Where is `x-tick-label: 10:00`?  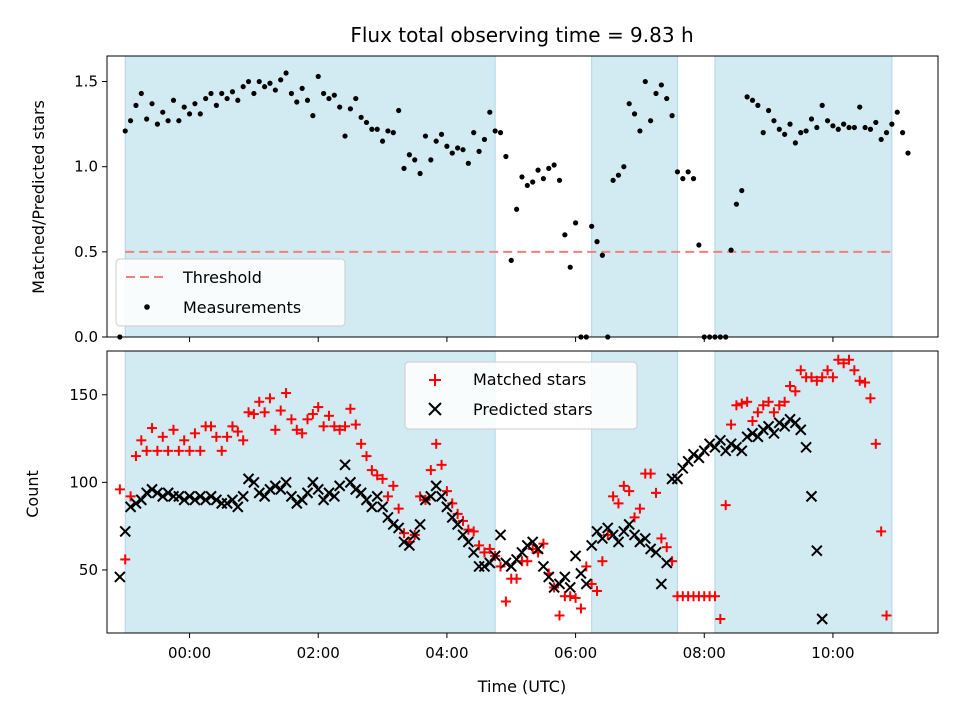 x-tick-label: 10:00 is located at coordinates (832, 653).